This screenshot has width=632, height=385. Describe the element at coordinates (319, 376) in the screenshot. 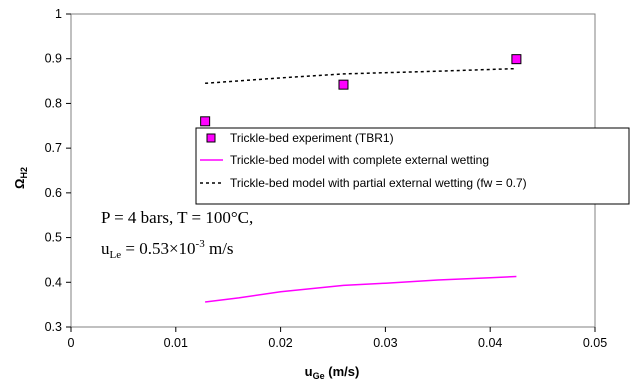

I see `x-axis-label-sub: Ge` at that location.